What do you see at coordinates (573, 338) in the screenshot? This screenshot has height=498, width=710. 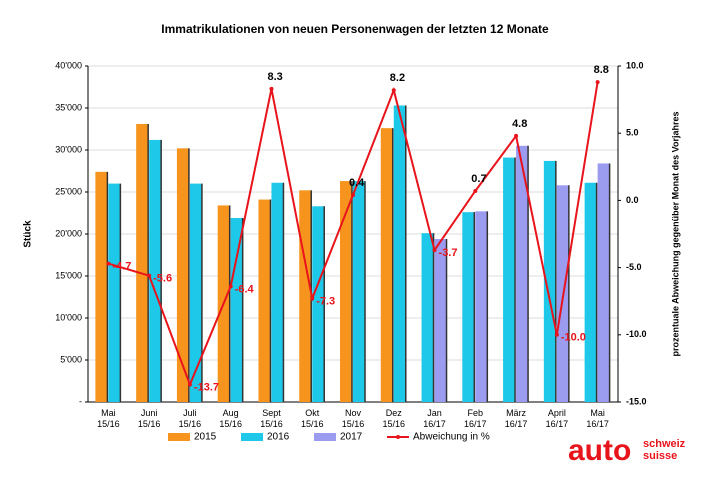 I see `data-label: -10.0` at bounding box center [573, 338].